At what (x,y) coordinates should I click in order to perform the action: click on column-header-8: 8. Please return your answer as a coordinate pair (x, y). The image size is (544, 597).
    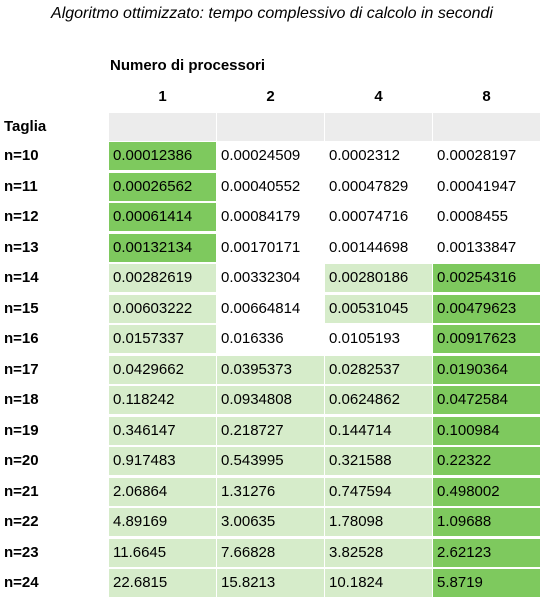
    Looking at the image, I should click on (486, 96).